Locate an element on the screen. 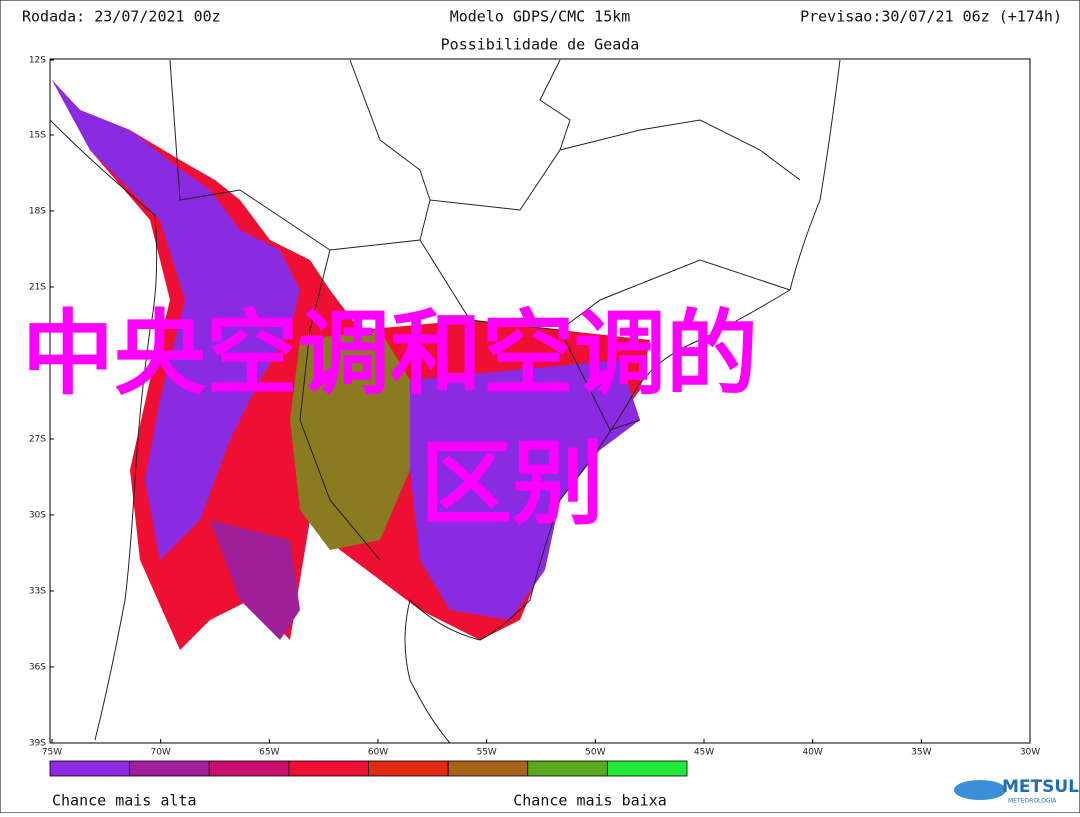 This screenshot has width=1080, height=817. frost-purple-east is located at coordinates (525, 490).